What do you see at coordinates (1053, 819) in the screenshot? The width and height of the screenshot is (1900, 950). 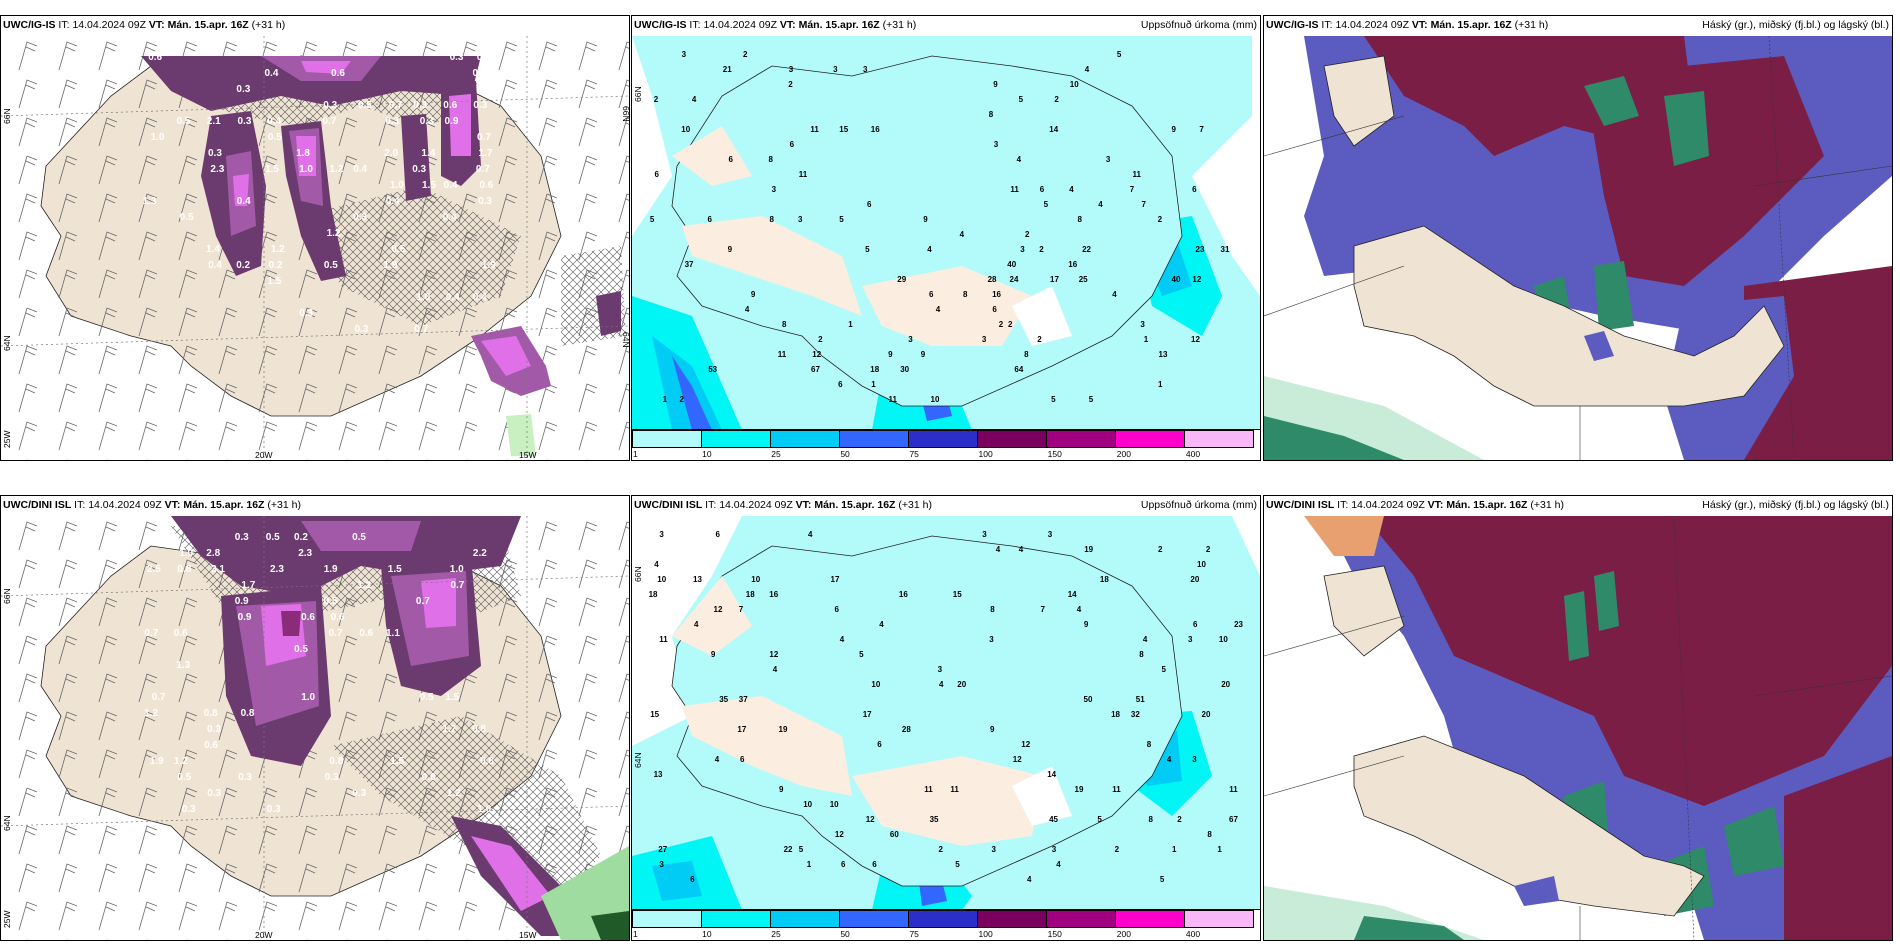 I see `precip-value-label: 45` at bounding box center [1053, 819].